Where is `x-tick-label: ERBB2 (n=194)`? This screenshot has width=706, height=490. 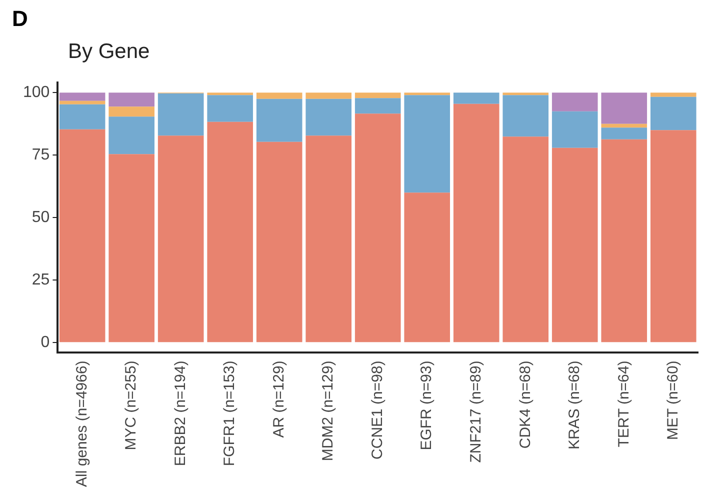
x-tick-label: ERBB2 (n=194) is located at coordinates (180, 413).